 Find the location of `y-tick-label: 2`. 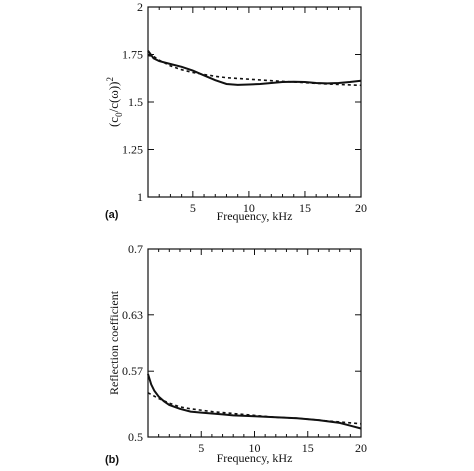

y-tick-label: 2 is located at coordinates (140, 7).